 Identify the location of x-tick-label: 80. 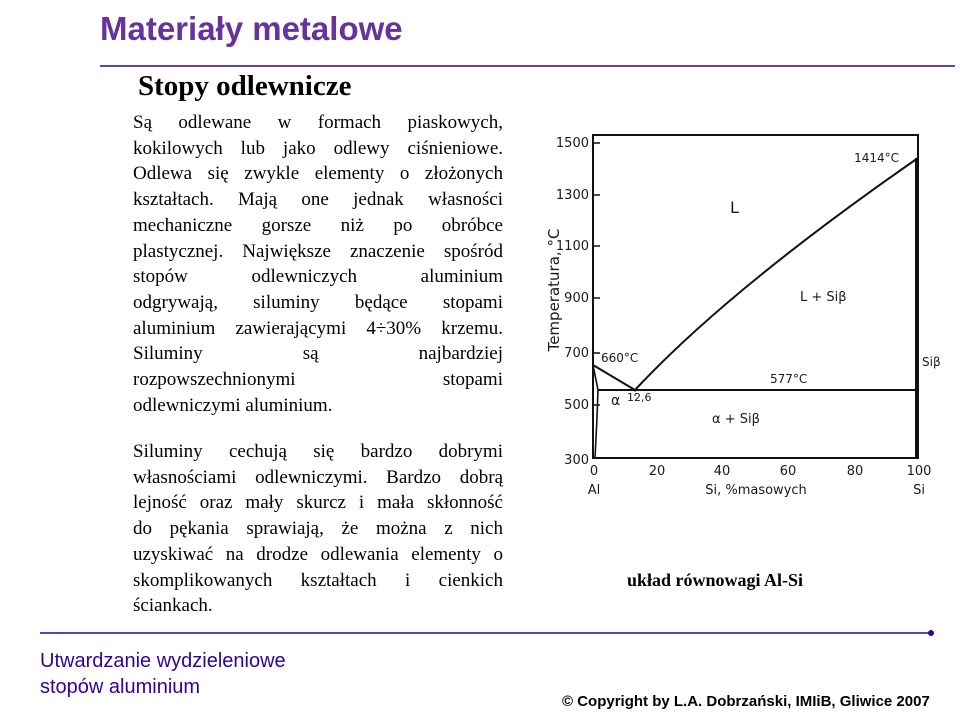
(855, 471).